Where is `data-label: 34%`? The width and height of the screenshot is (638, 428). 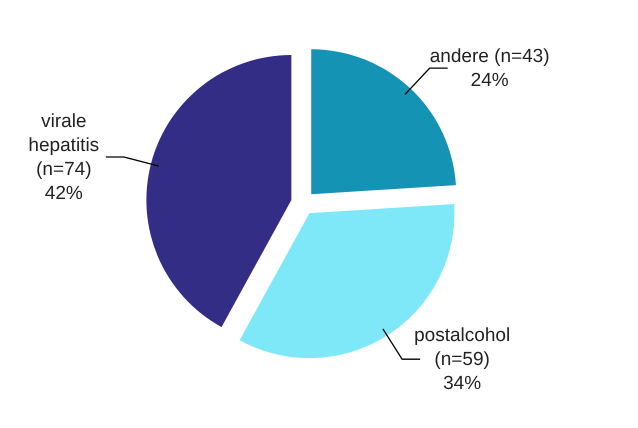
data-label: 34% is located at coordinates (462, 383).